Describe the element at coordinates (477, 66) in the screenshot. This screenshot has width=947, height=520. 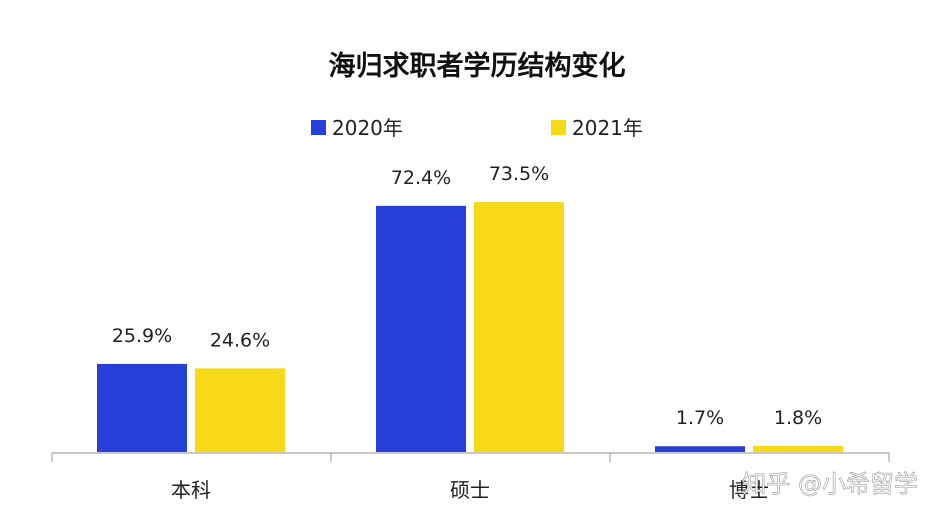
I see `chart-title: 海归求职者学历结构变化` at that location.